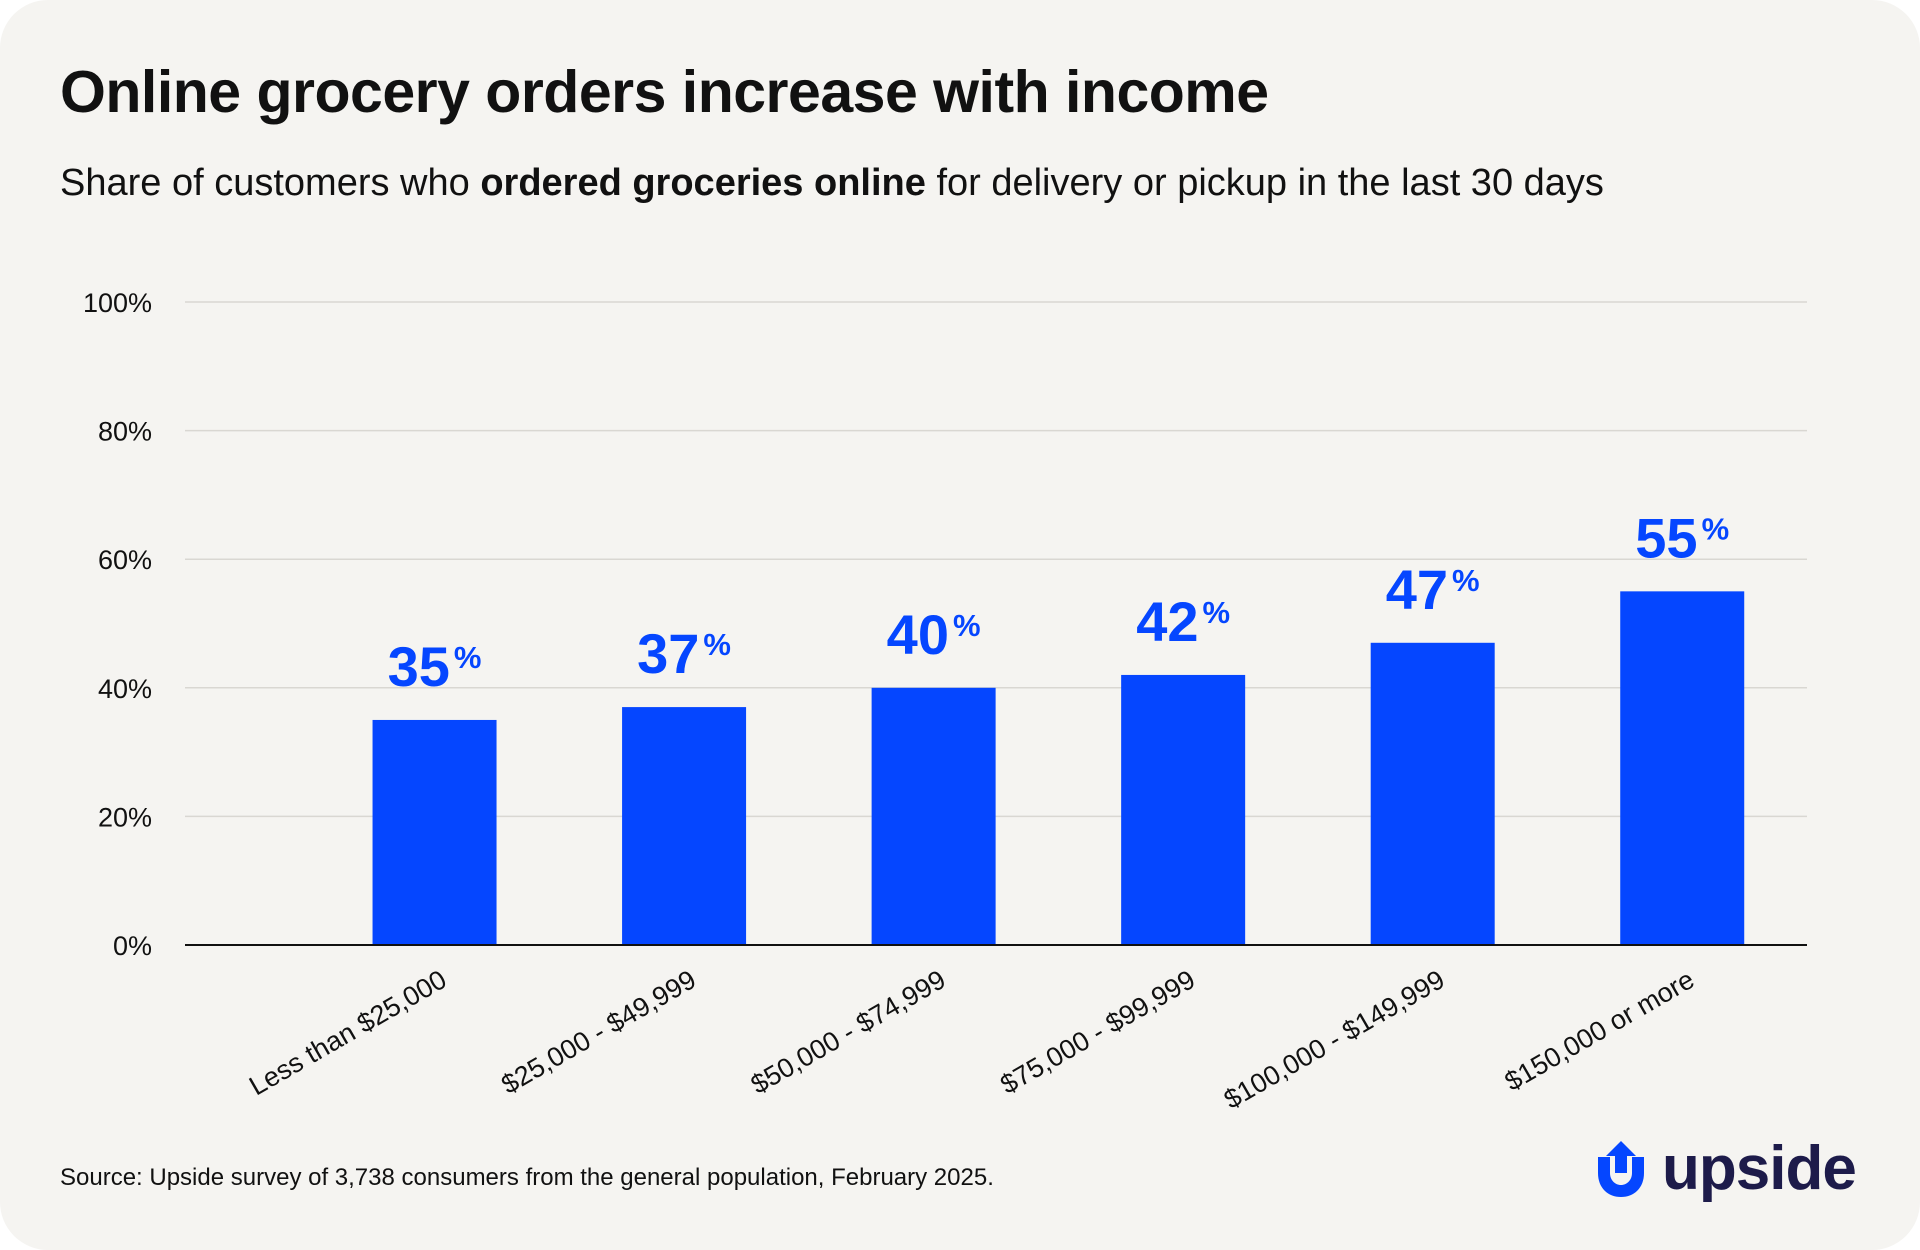 The image size is (1920, 1250). Describe the element at coordinates (125, 817) in the screenshot. I see `y-tick-label: 20%` at that location.